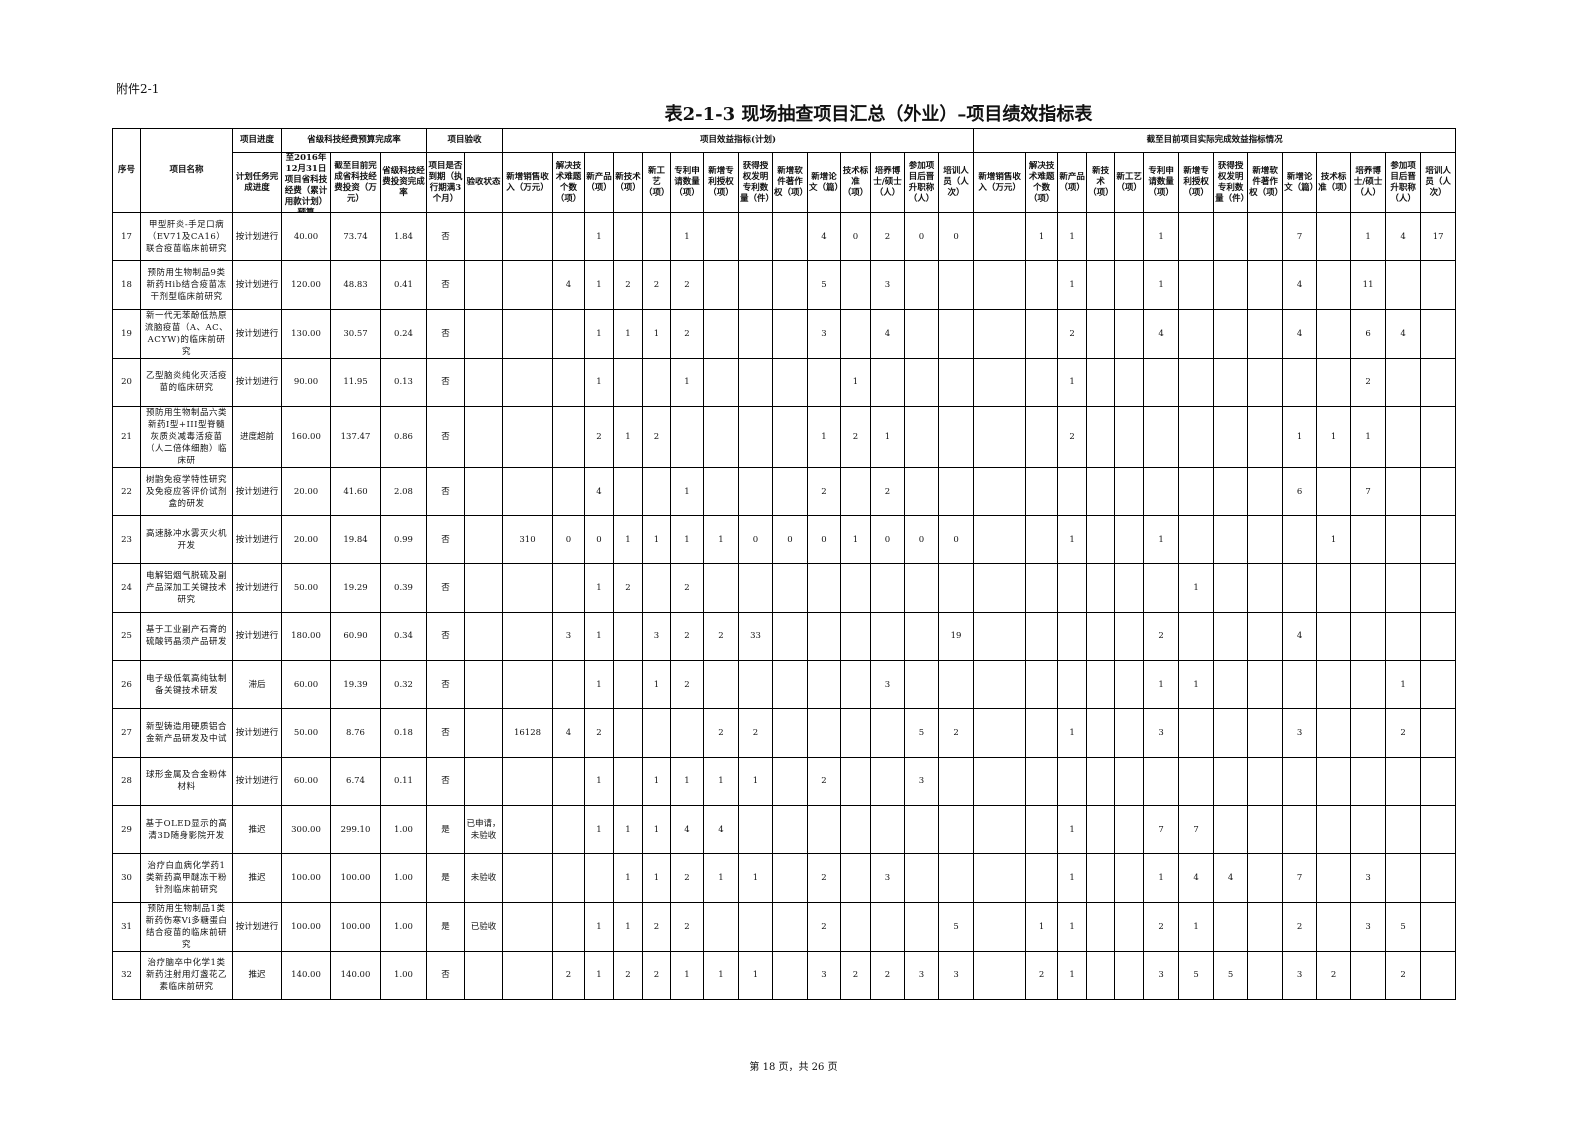  I want to click on cell-seq: 24, so click(126, 588).